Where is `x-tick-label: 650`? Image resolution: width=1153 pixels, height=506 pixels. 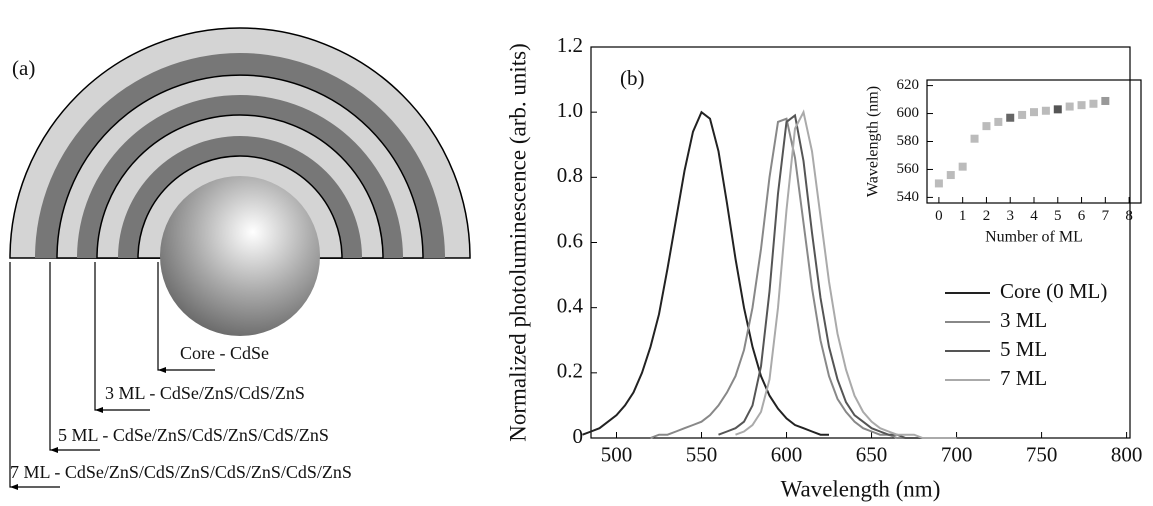
x-tick-label: 650 is located at coordinates (872, 455).